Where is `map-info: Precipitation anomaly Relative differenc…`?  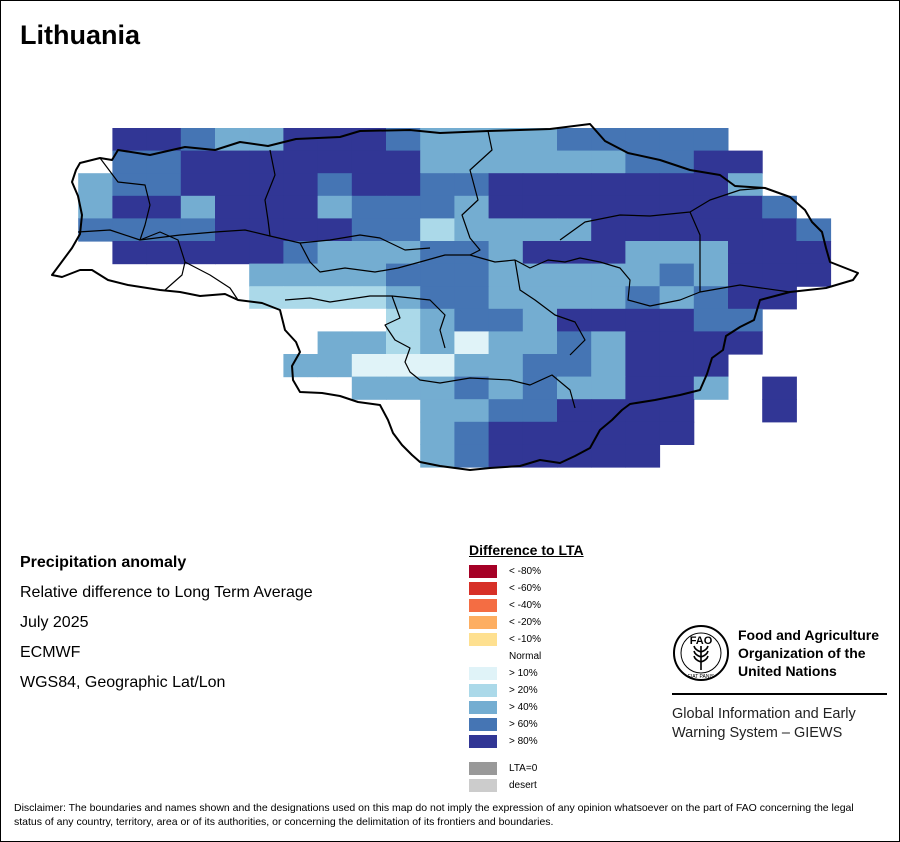
map-info: Precipitation anomaly Relative differenc… is located at coordinates (166, 623).